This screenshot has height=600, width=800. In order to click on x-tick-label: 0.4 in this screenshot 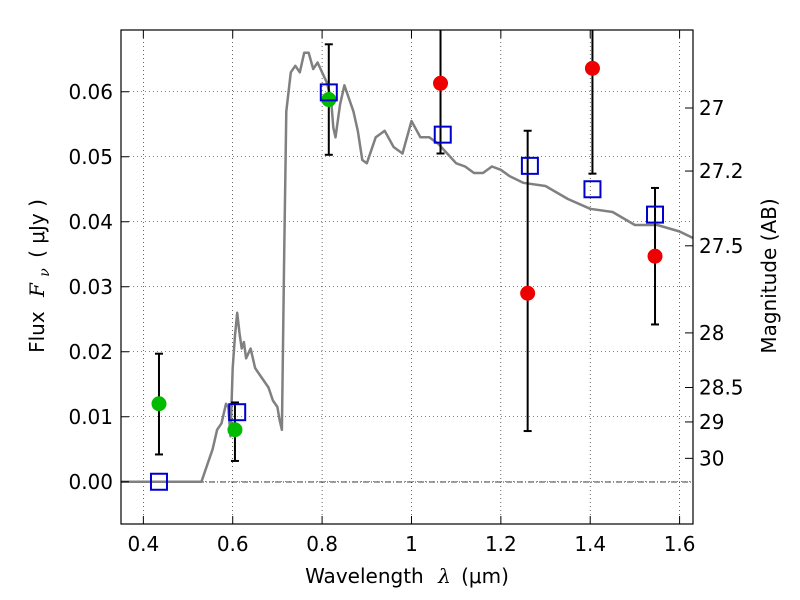, I will do `click(143, 544)`.